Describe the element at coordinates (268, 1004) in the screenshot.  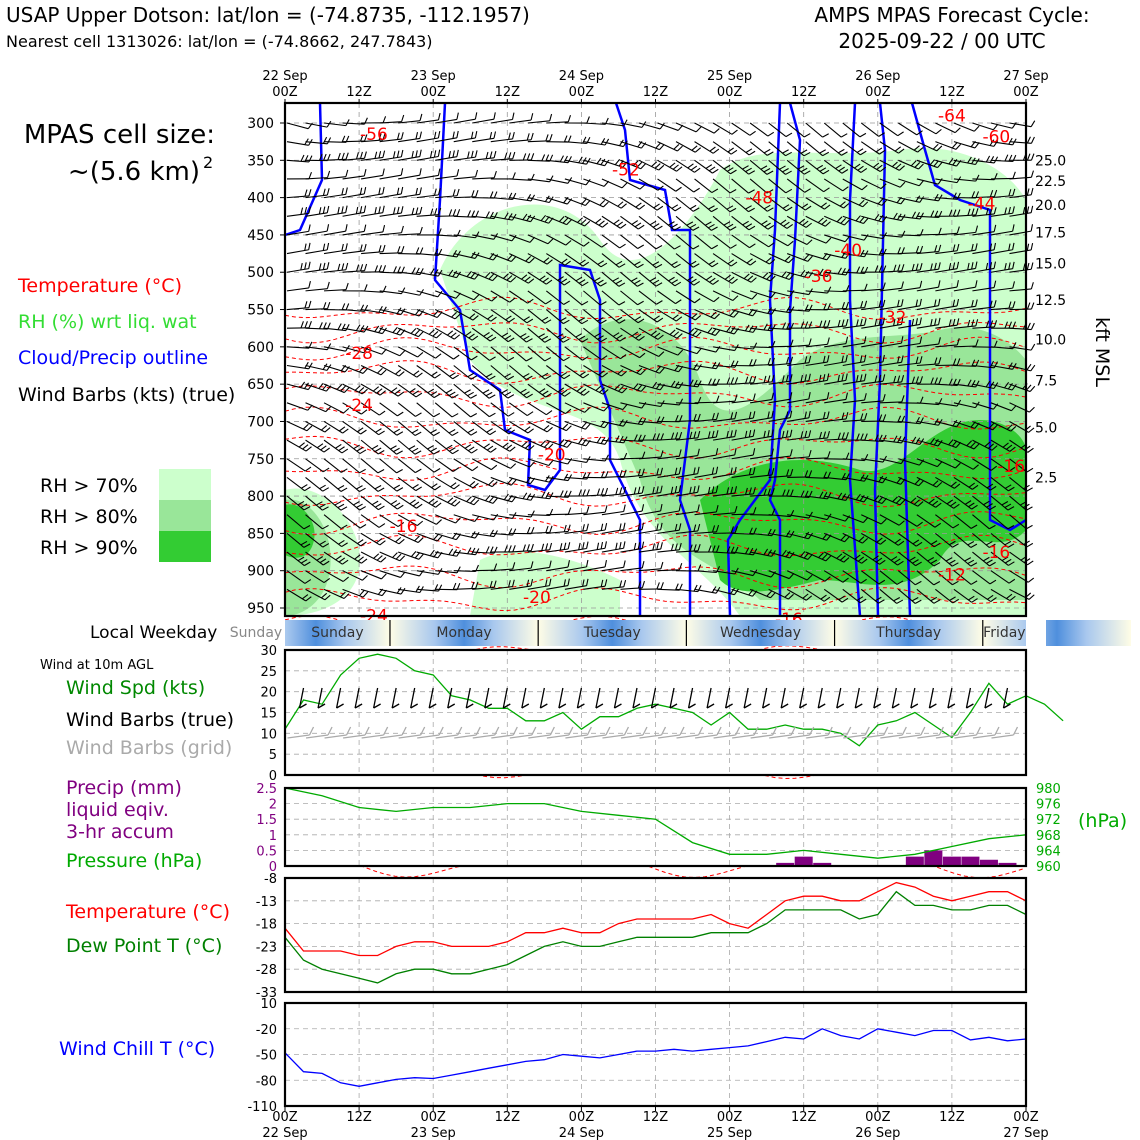
I see `panel-y-tick-label: 10` at that location.